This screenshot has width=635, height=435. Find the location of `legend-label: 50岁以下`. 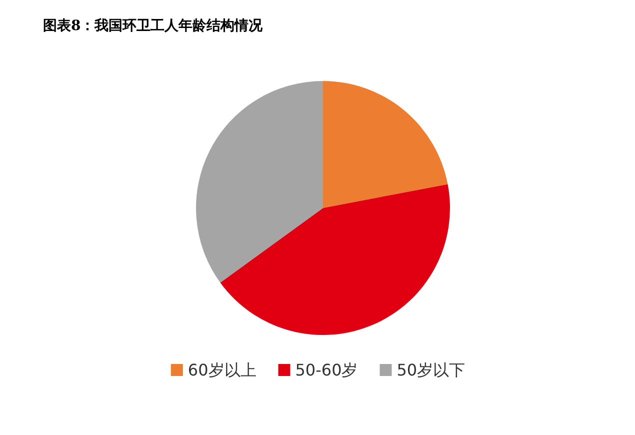

legend-label: 50岁以下 is located at coordinates (431, 370).